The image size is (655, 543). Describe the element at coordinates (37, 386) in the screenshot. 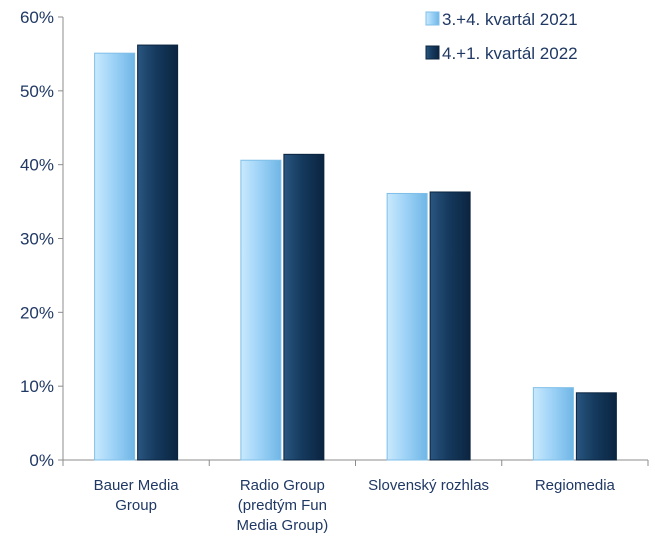

I see `y-tick-label: 10%` at that location.